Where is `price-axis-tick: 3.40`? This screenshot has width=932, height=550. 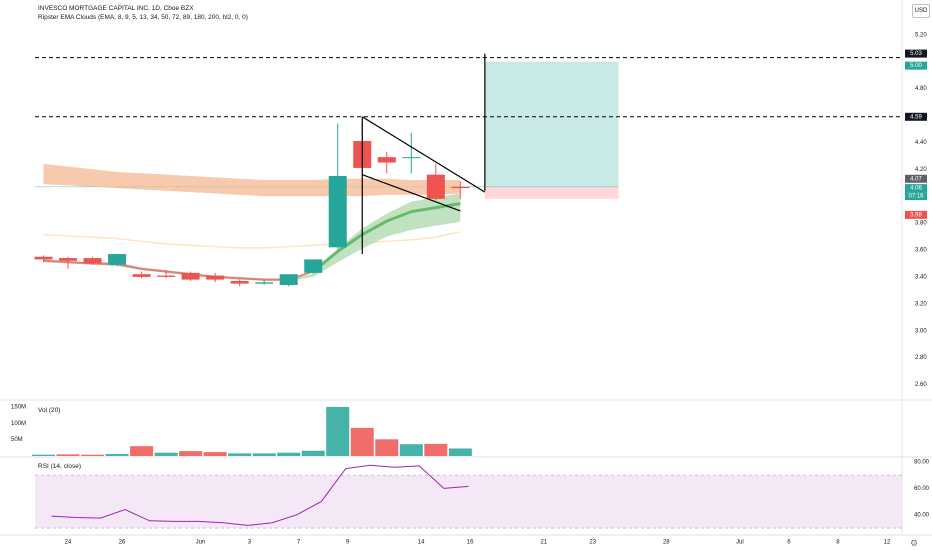 price-axis-tick: 3.40 is located at coordinates (921, 277).